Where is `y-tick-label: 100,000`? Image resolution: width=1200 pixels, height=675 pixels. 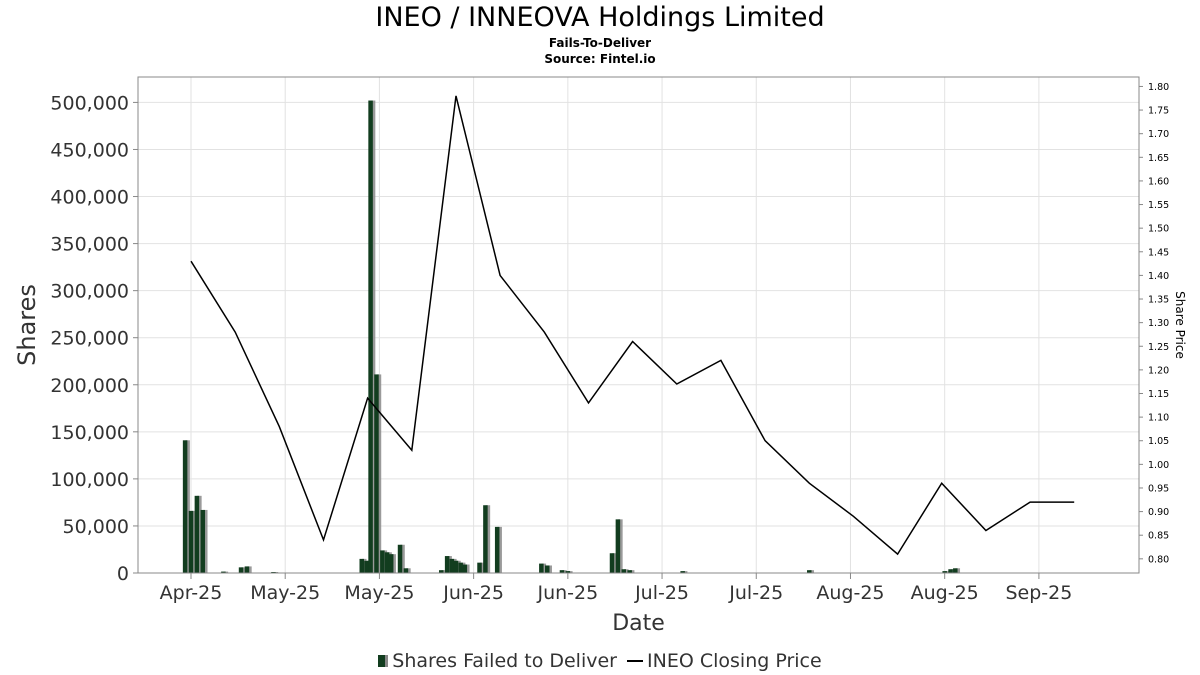 y-tick-label: 100,000 is located at coordinates (89, 480).